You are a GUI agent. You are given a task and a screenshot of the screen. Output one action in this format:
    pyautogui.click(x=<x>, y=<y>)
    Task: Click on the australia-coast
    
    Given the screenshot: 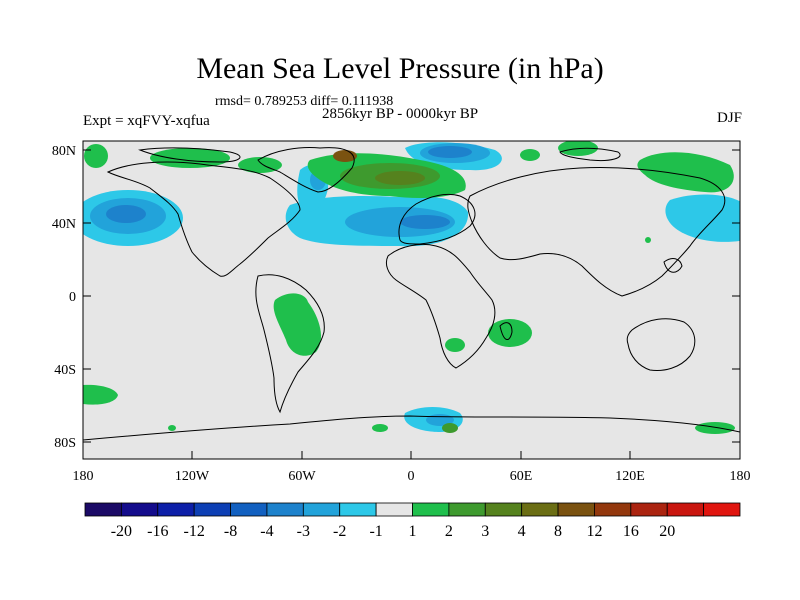 What is the action you would take?
    pyautogui.click(x=661, y=344)
    